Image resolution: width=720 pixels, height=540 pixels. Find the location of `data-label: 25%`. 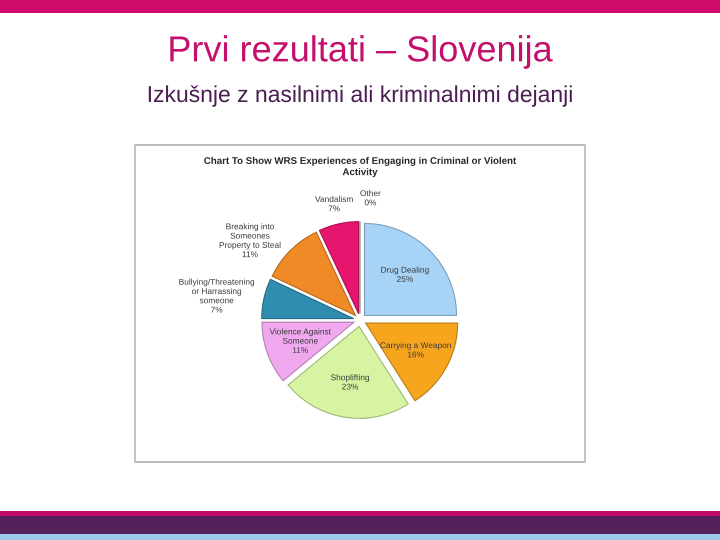

data-label: 25% is located at coordinates (404, 279).